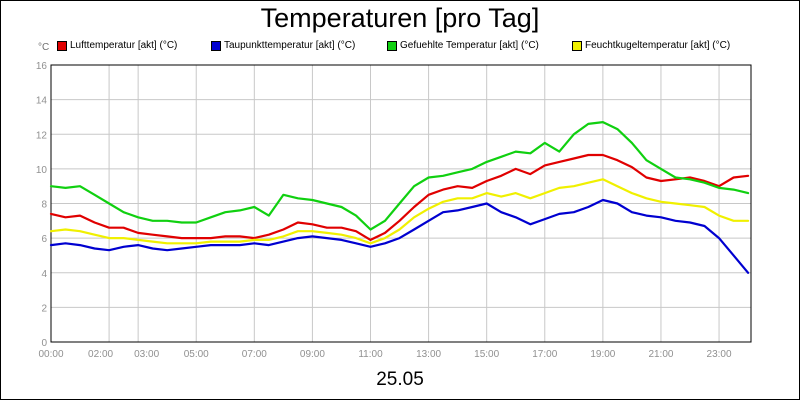 This screenshot has height=400, width=800. What do you see at coordinates (254, 354) in the screenshot?
I see `x-tick-label: 07:00` at bounding box center [254, 354].